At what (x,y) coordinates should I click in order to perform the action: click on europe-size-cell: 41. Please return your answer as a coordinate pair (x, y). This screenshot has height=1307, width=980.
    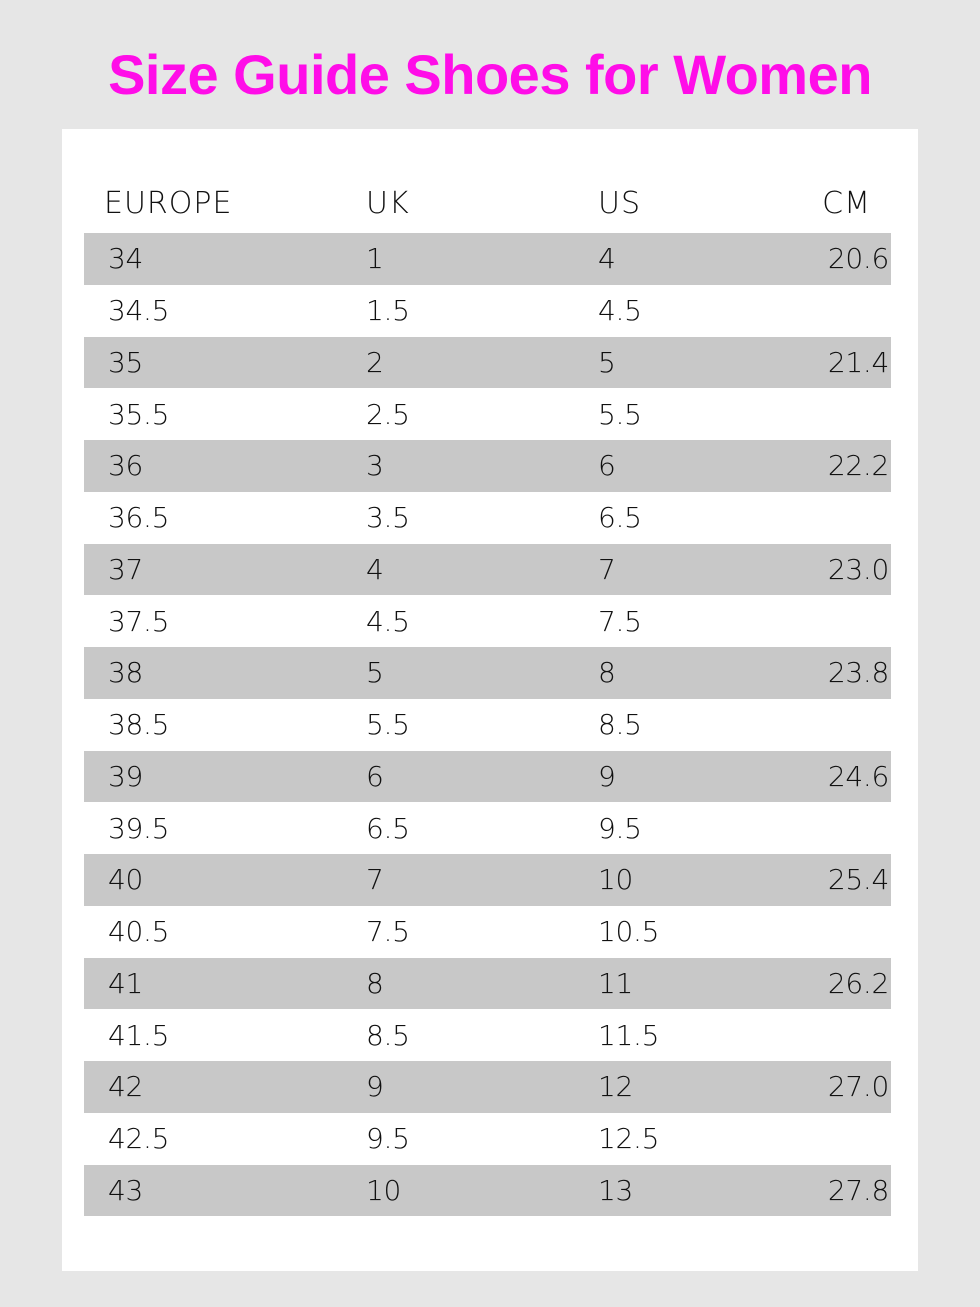
    Looking at the image, I should click on (126, 983).